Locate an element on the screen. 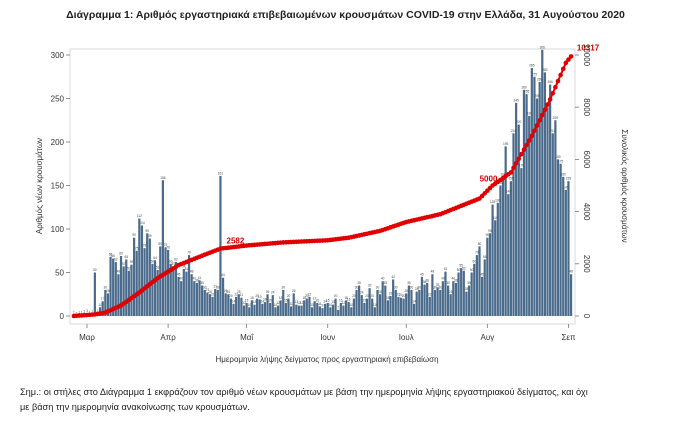  y-right-tick-label: 10000 is located at coordinates (586, 55).